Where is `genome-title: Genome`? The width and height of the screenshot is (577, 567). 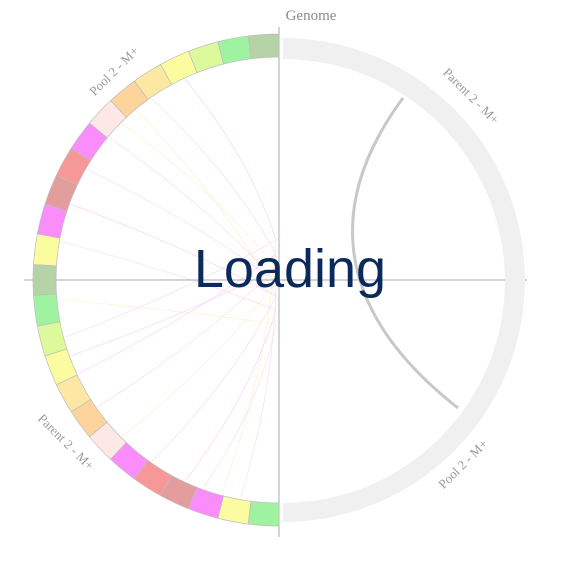 genome-title: Genome is located at coordinates (311, 16).